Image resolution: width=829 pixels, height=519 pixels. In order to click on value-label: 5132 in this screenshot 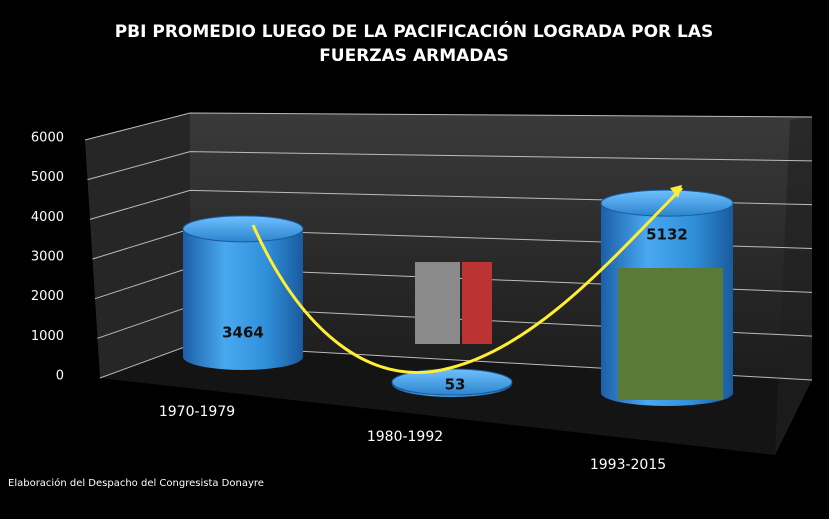, I will do `click(667, 235)`.